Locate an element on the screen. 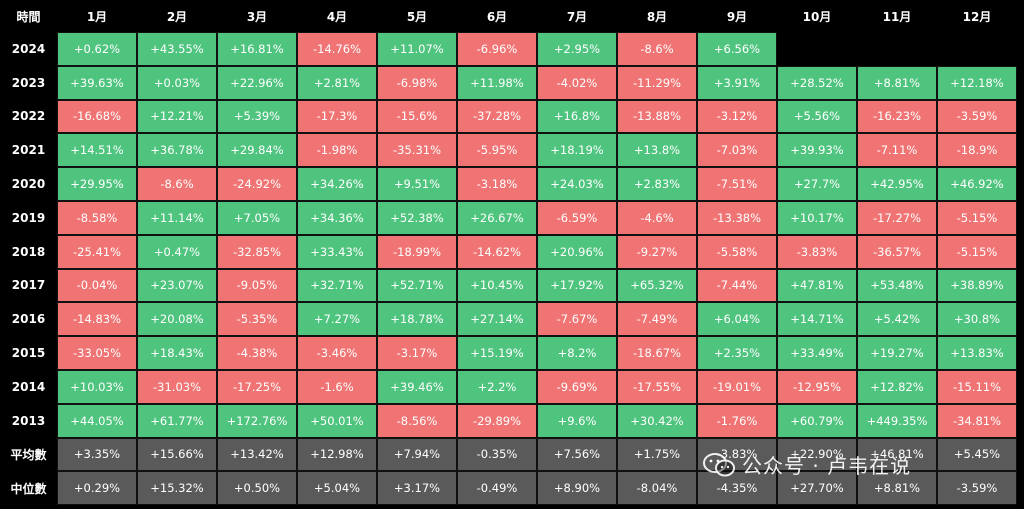  data-cell: -34.81% is located at coordinates (977, 420).